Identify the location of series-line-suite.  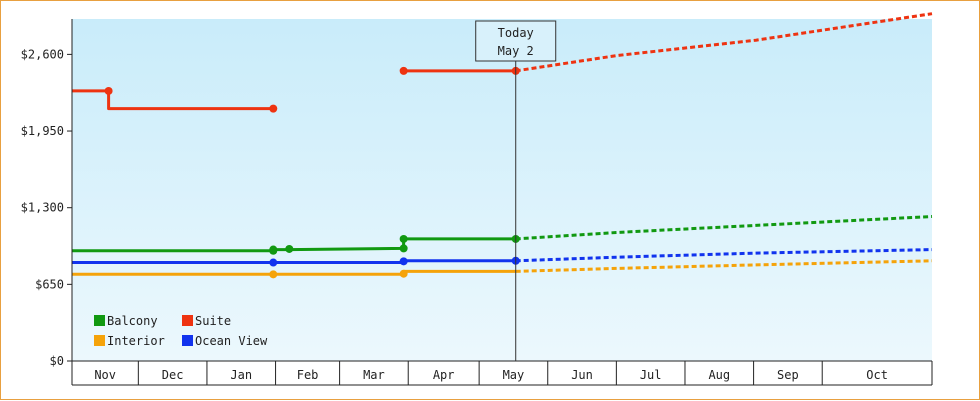
(173, 100).